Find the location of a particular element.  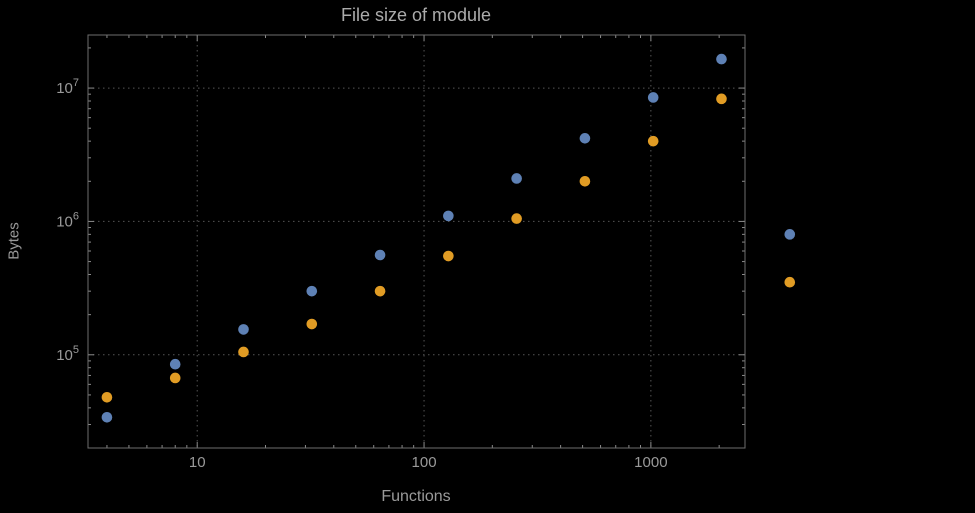

y-axis-label: Bytes is located at coordinates (14, 241).